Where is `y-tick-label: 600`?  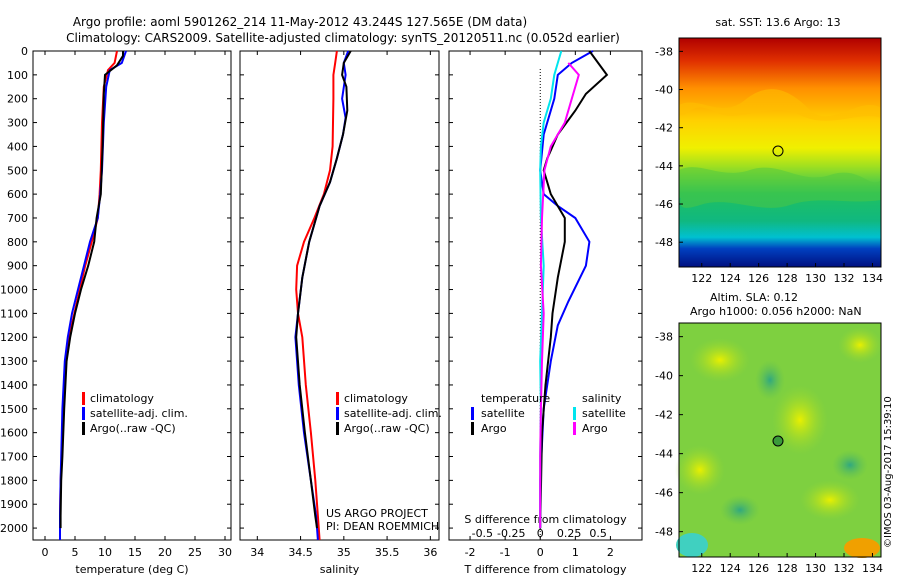 y-tick-label: 600 is located at coordinates (17, 194).